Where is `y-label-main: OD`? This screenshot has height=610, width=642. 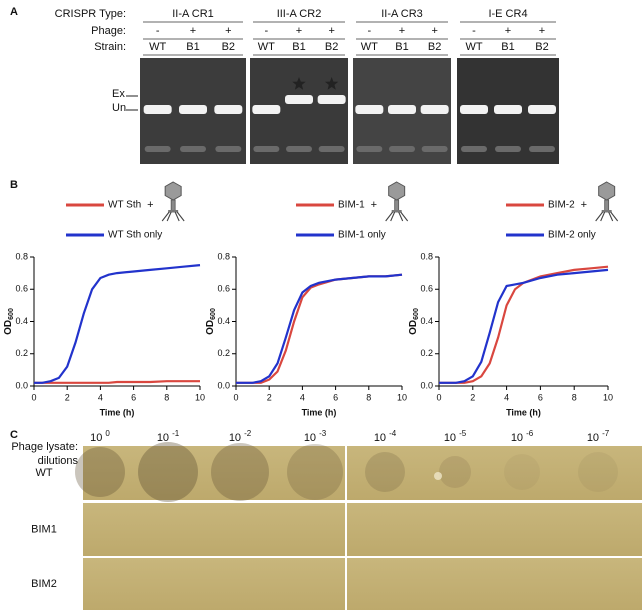
y-label-main: OD is located at coordinates (210, 327).